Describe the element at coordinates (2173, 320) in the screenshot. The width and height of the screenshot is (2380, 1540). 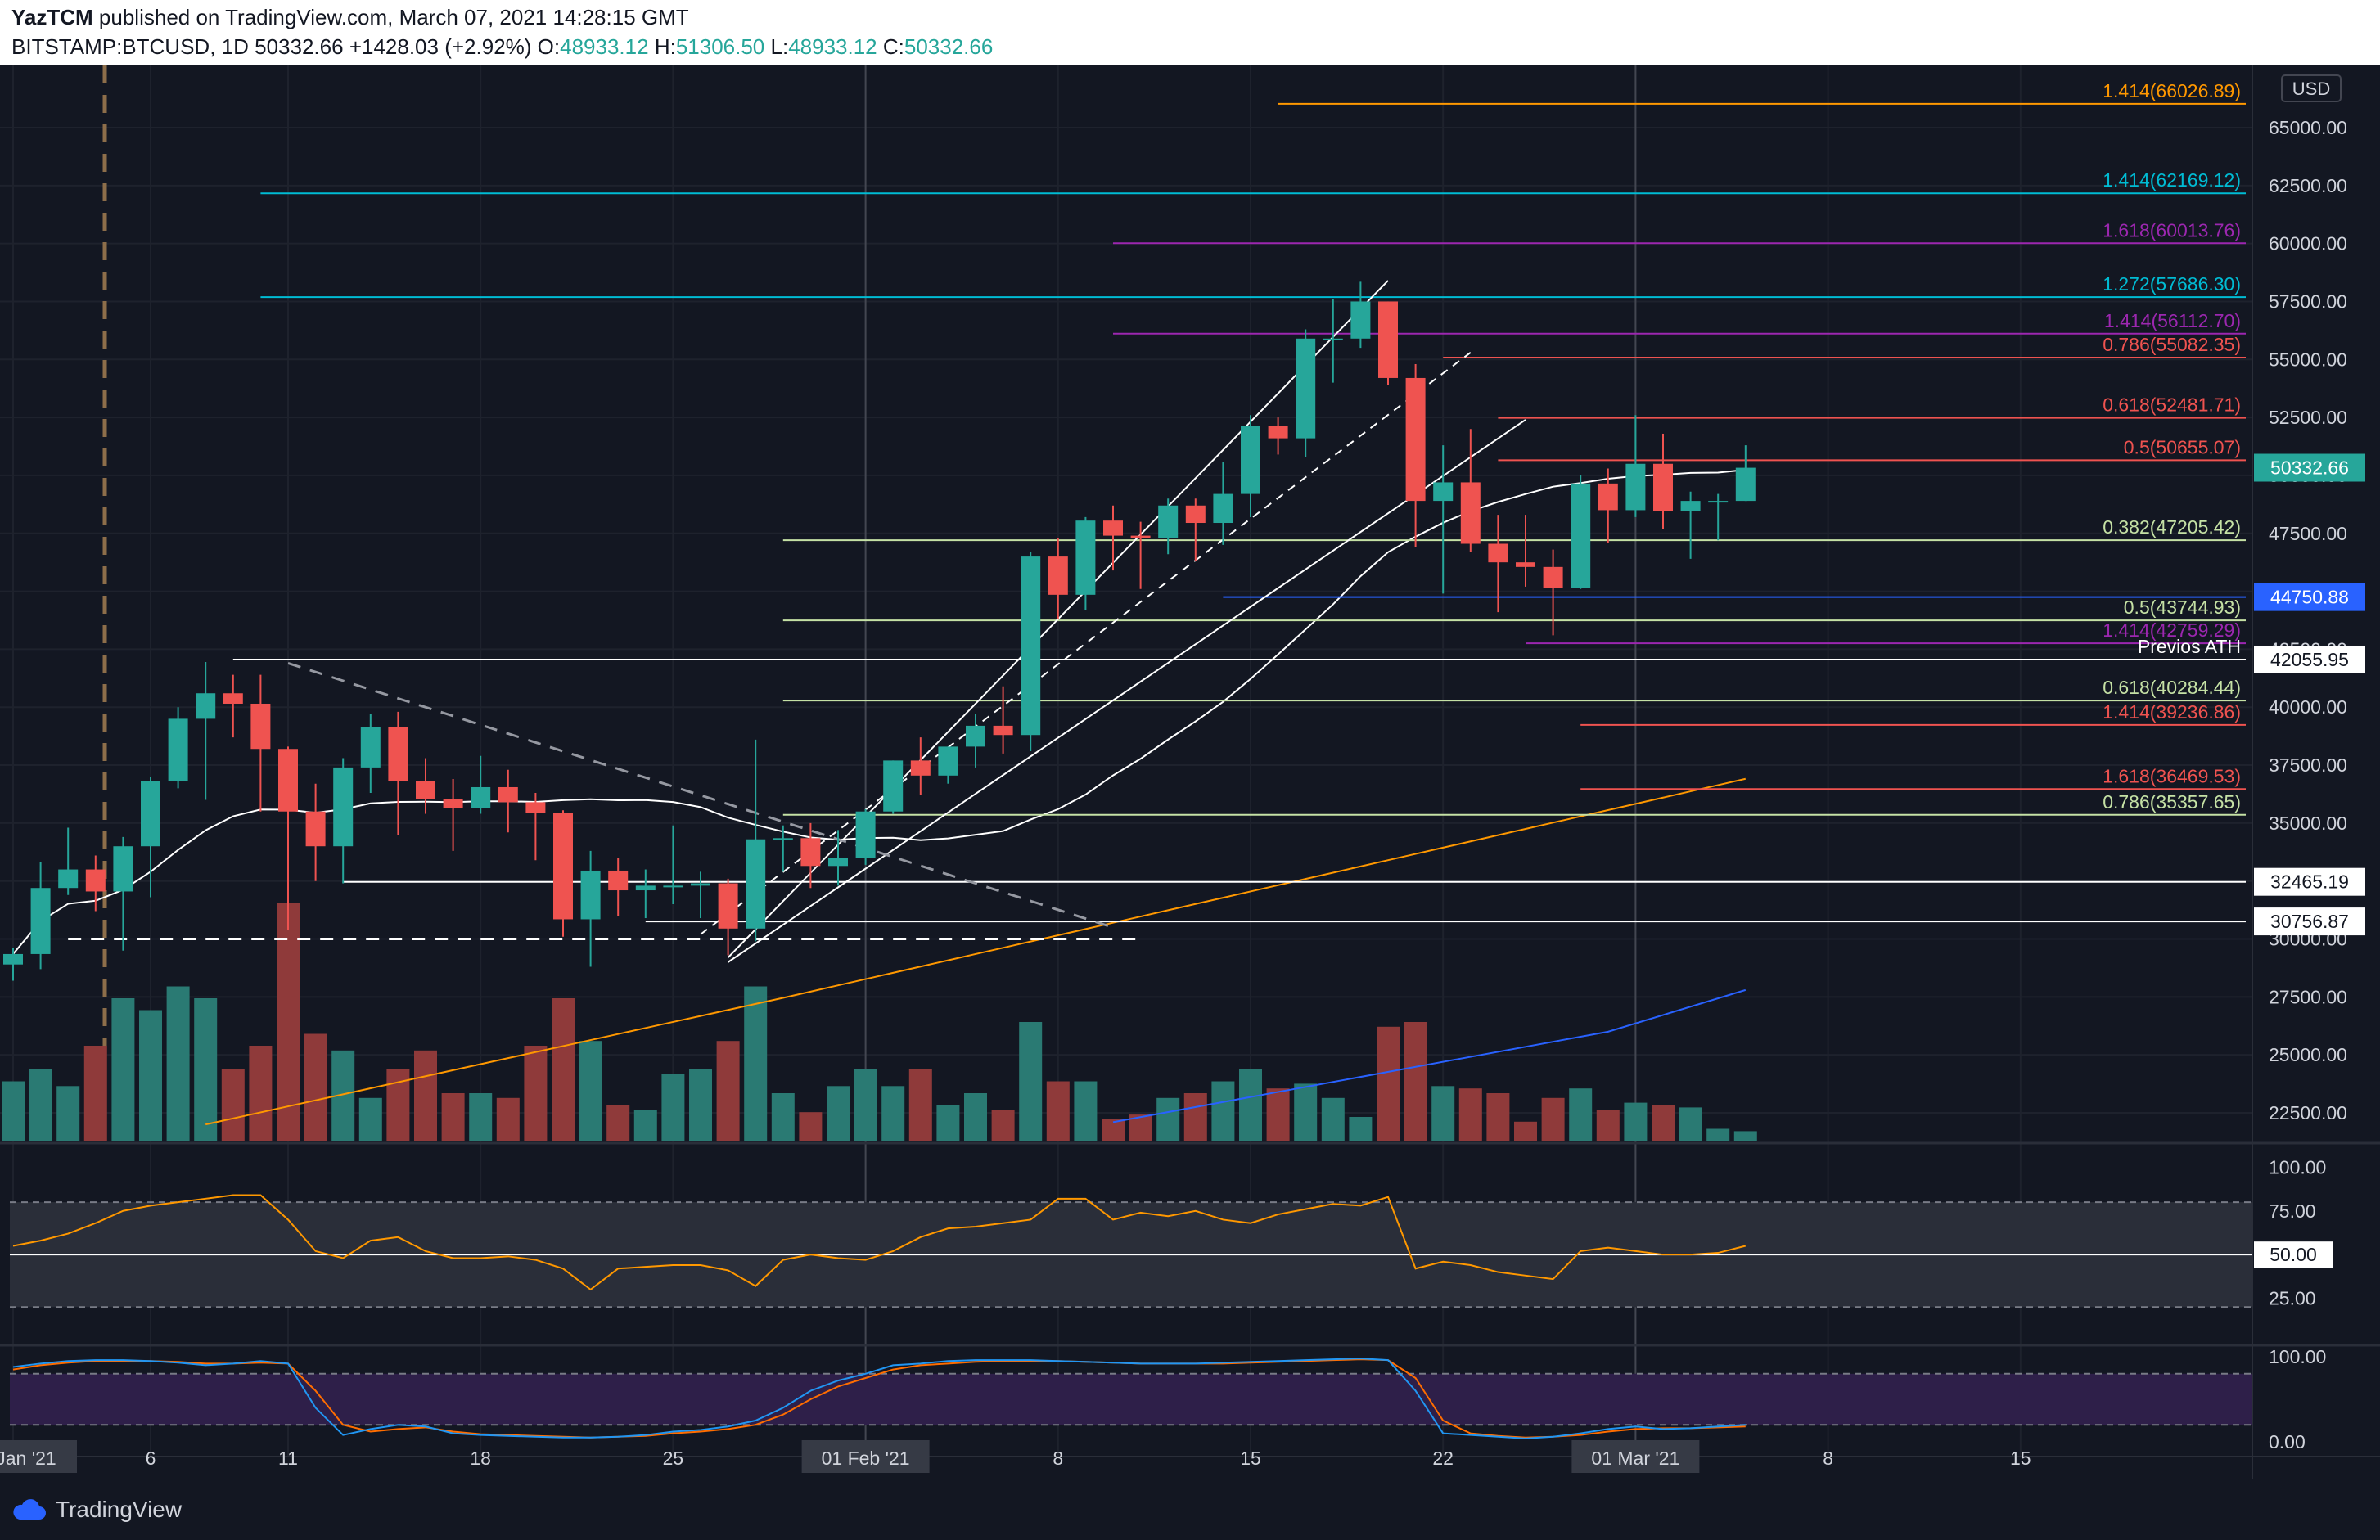
I see `level-label: 1.414(56112.70)` at that location.